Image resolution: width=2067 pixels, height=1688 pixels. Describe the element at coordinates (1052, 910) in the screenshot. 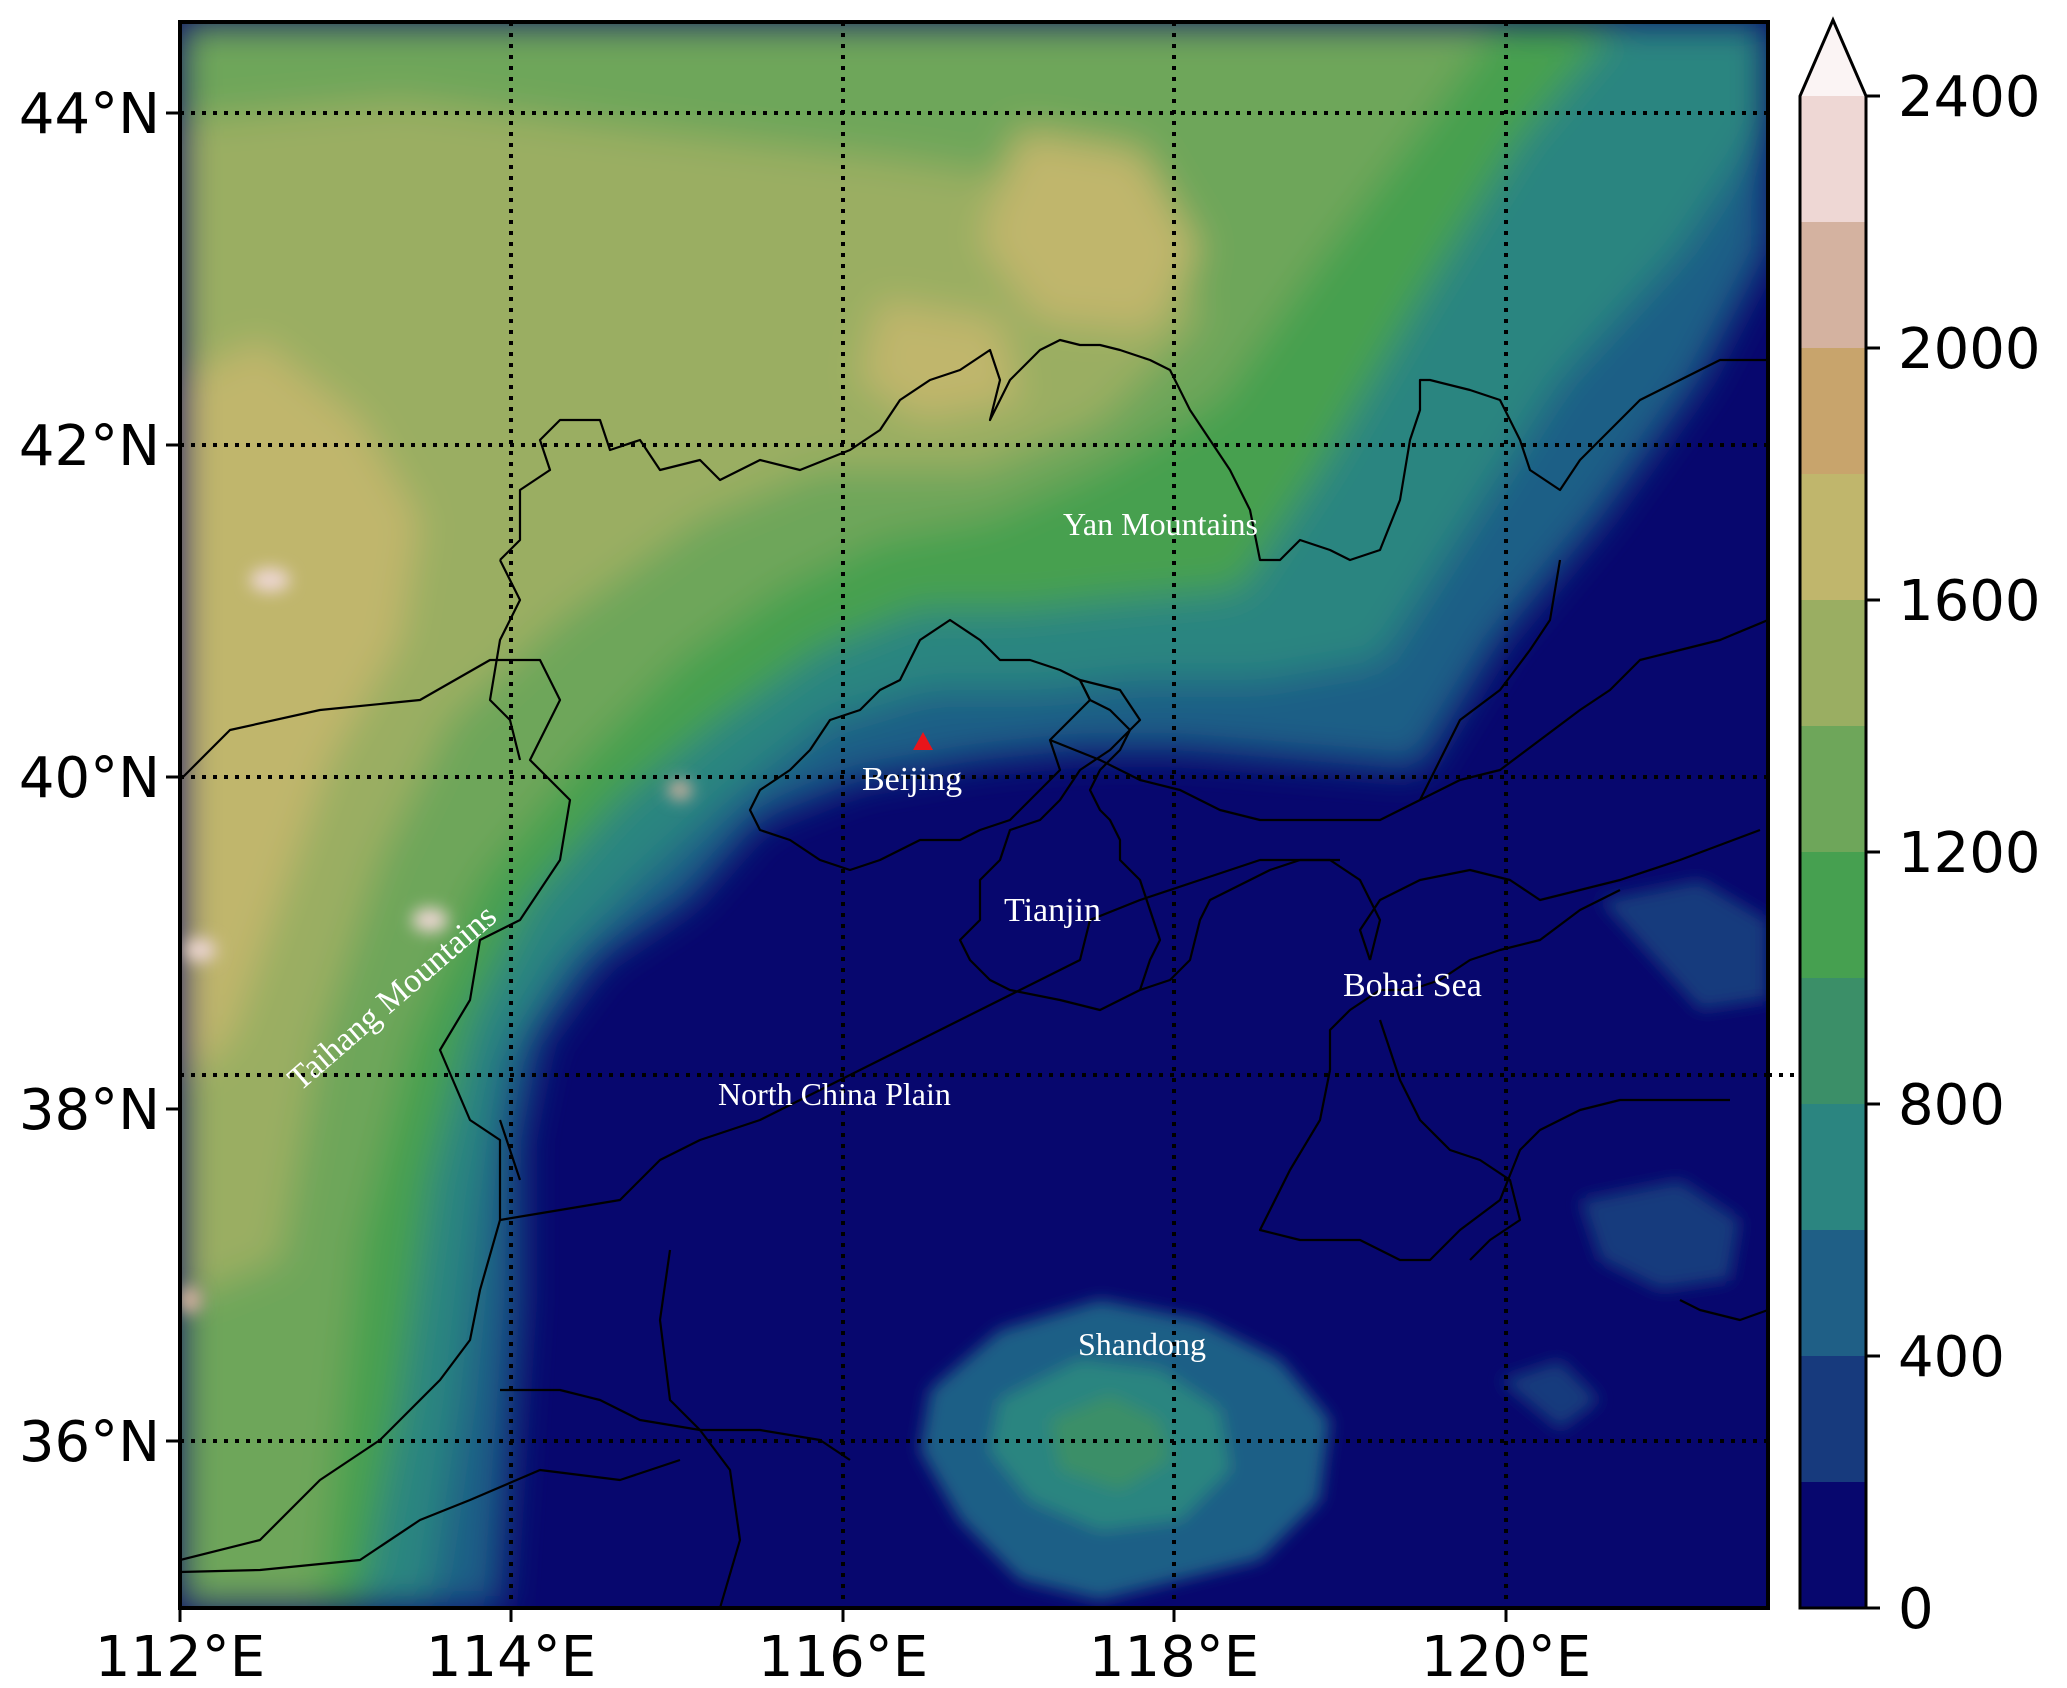

I see `label-tianjin: Tianjin` at that location.